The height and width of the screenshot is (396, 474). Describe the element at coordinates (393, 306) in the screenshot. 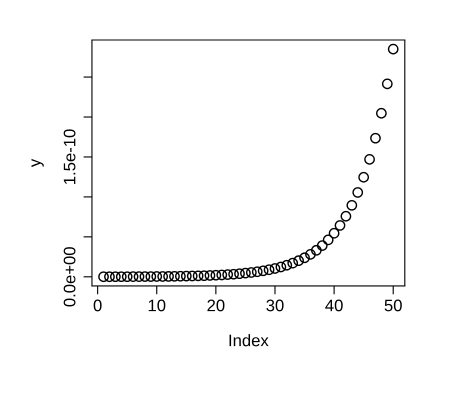

I see `x-tick-label: 50` at that location.